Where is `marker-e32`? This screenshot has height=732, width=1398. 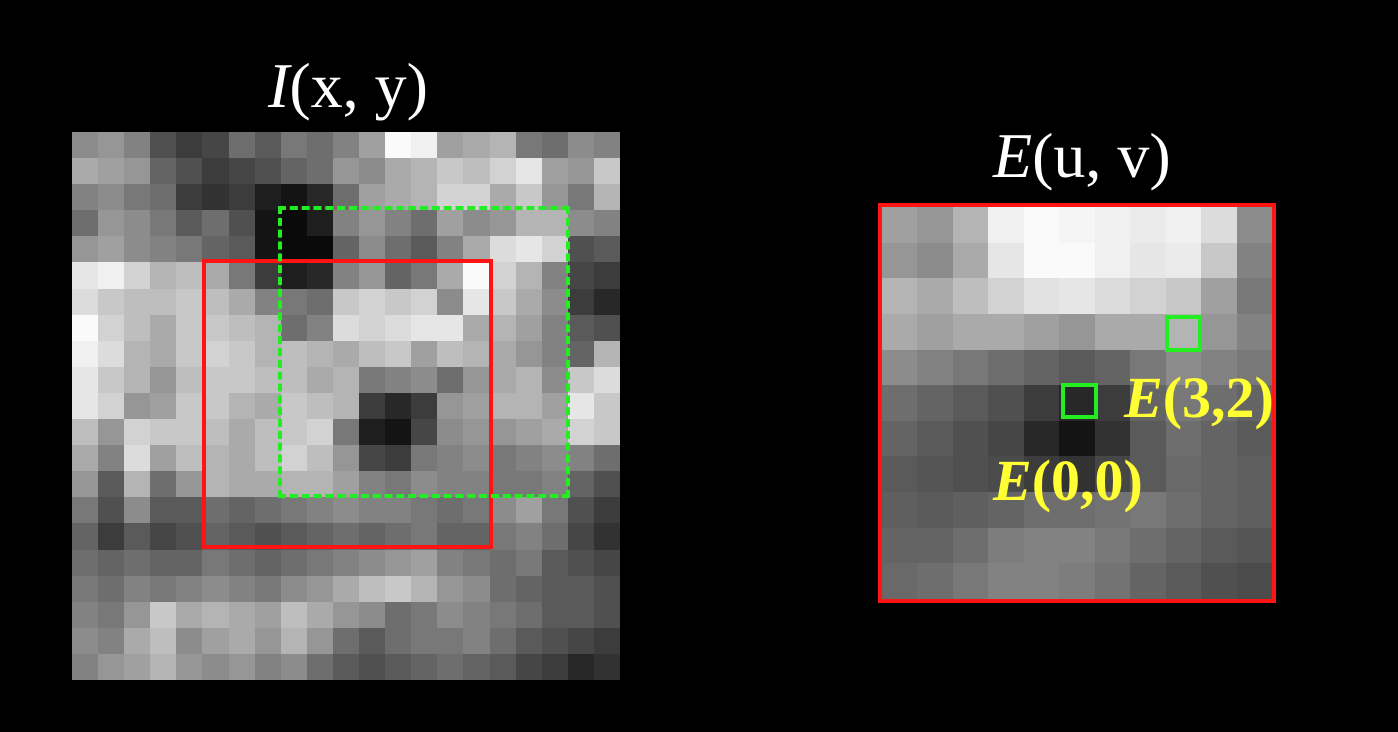
marker-e32 is located at coordinates (1183, 333).